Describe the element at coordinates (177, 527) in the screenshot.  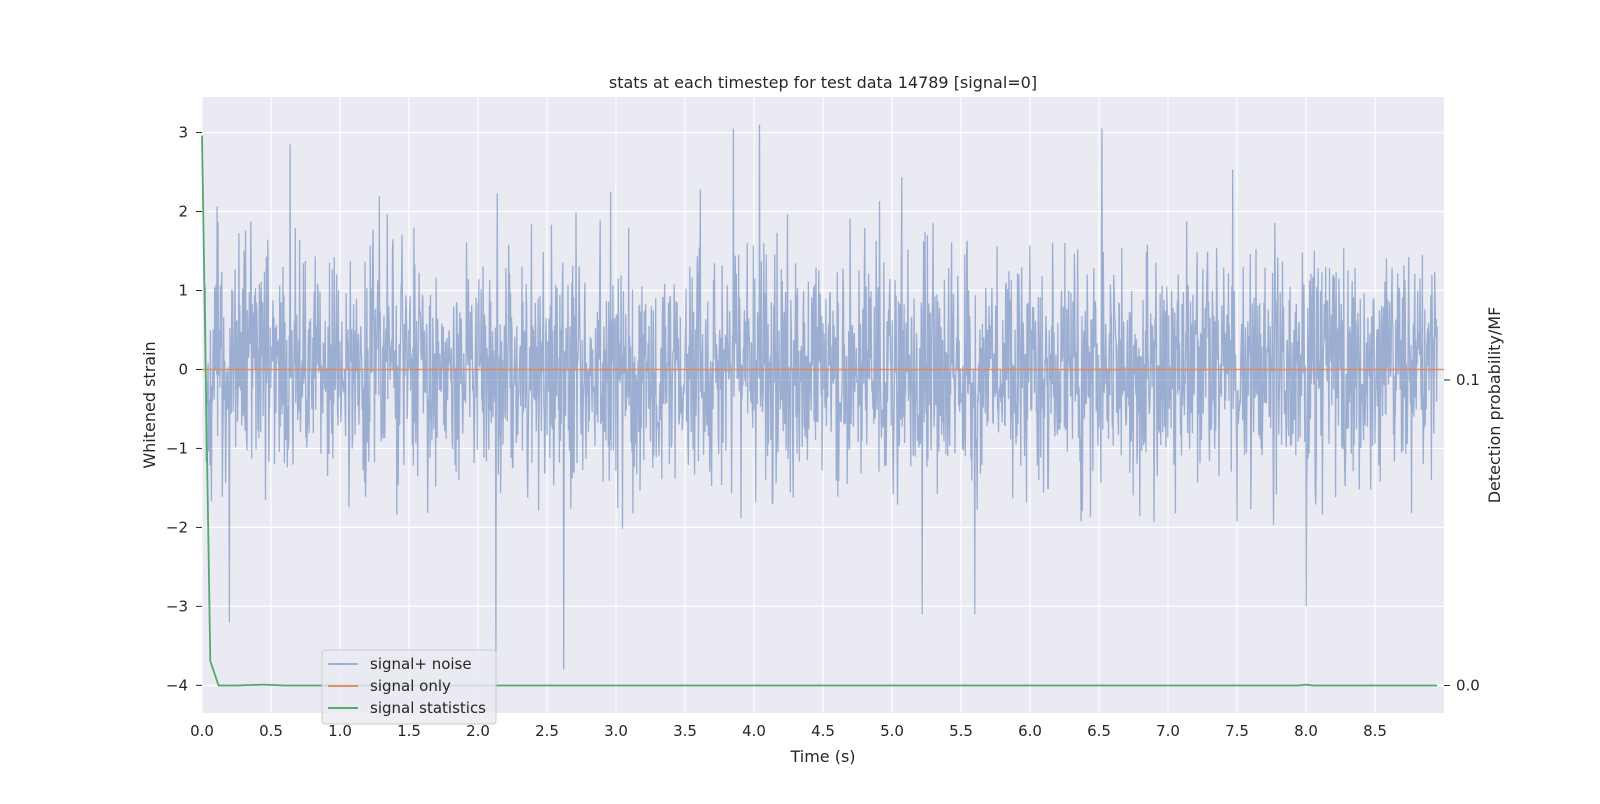
I see `y-tick-label: −2` at that location.